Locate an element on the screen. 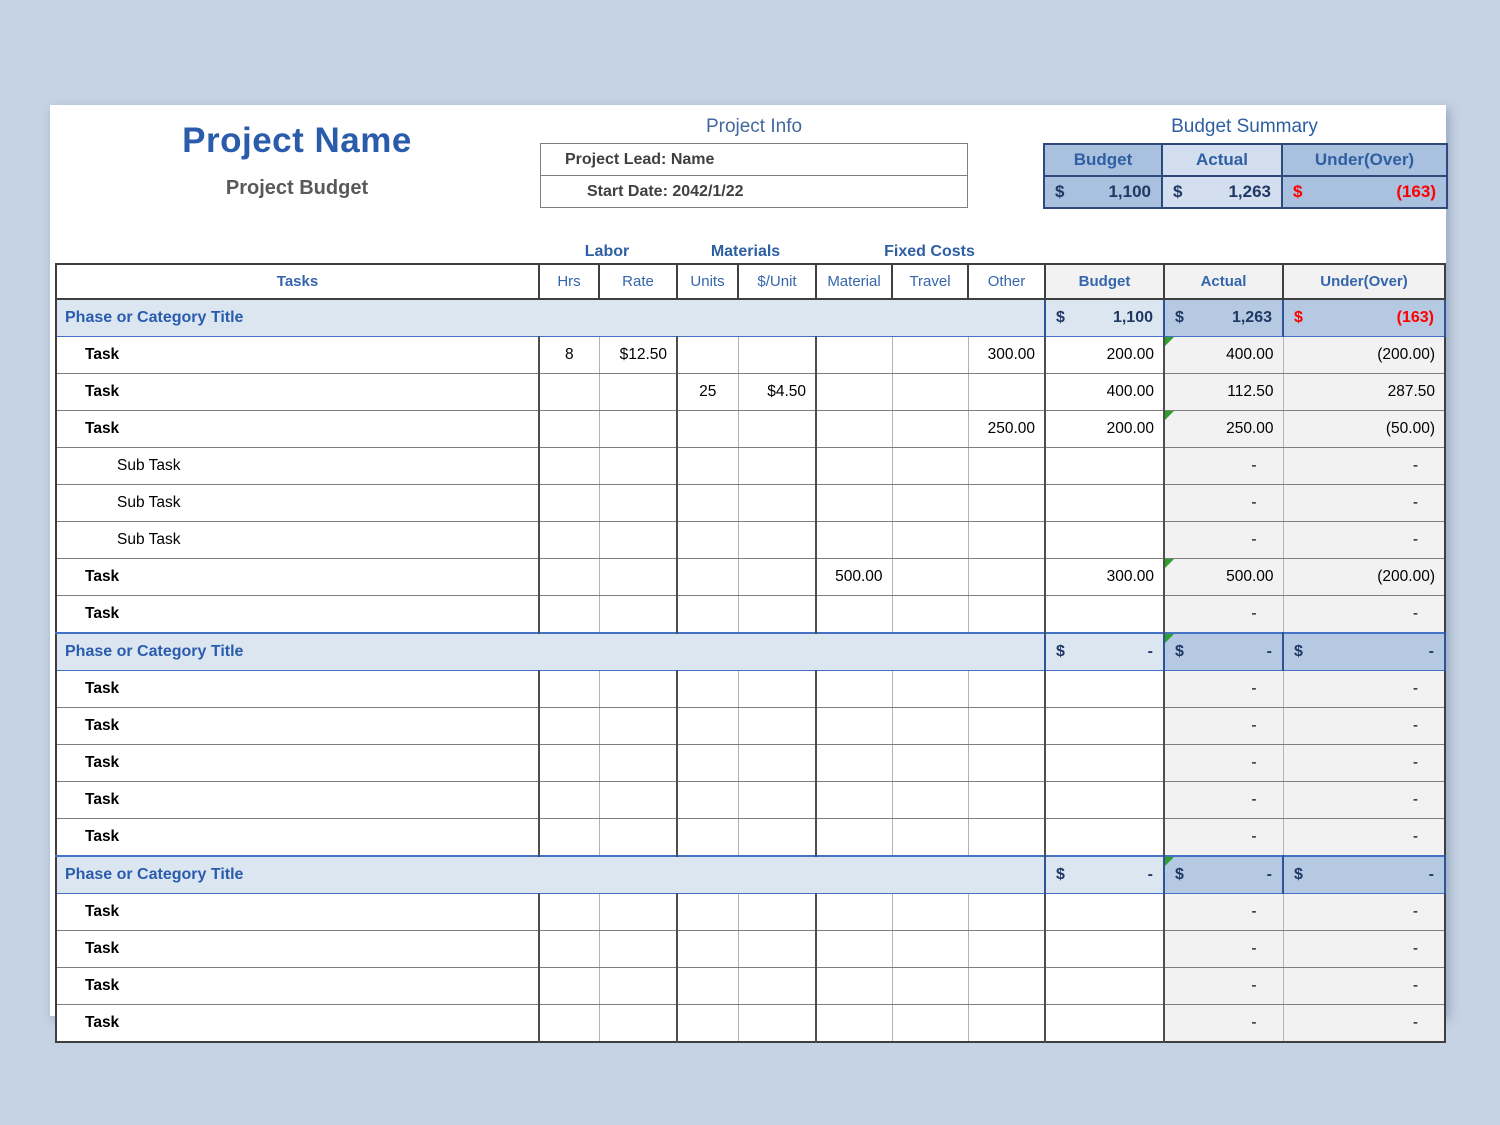 The height and width of the screenshot is (1125, 1500). under-over-cell: (50.00) is located at coordinates (1364, 429).